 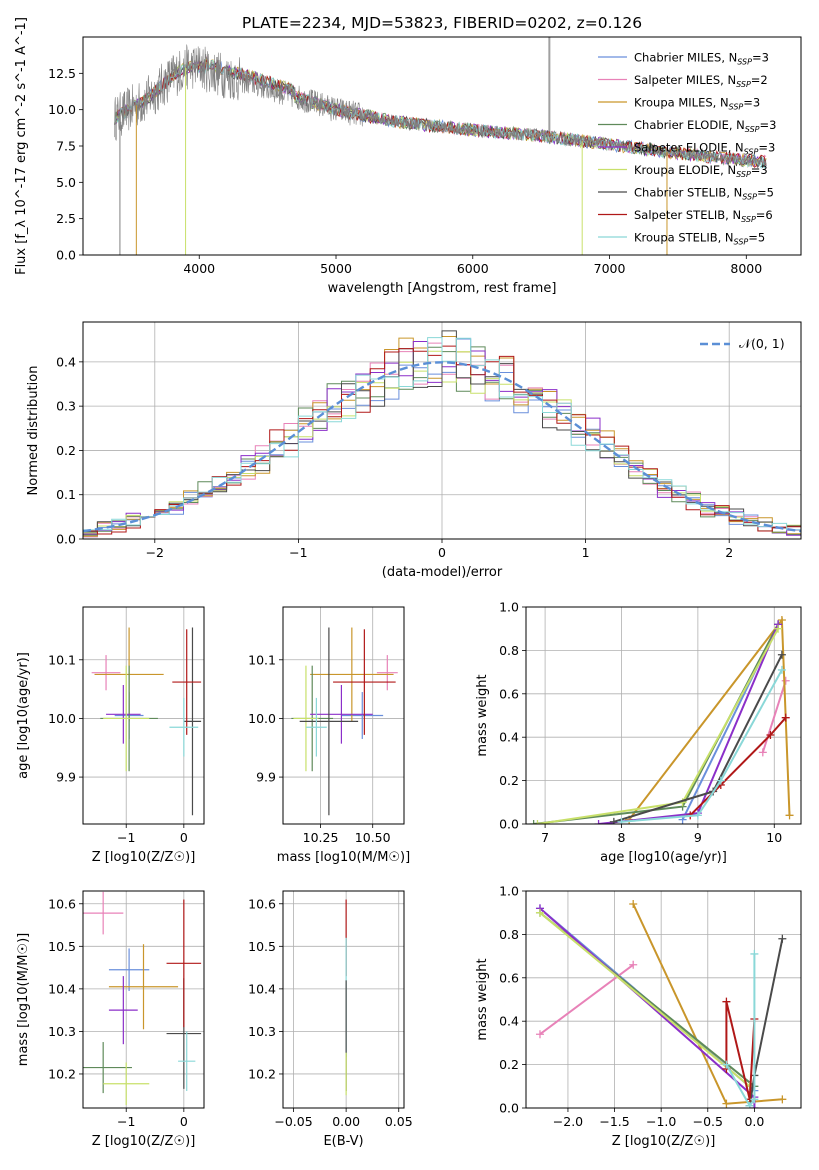 I want to click on x-tick-label: −1, so click(x=298, y=552).